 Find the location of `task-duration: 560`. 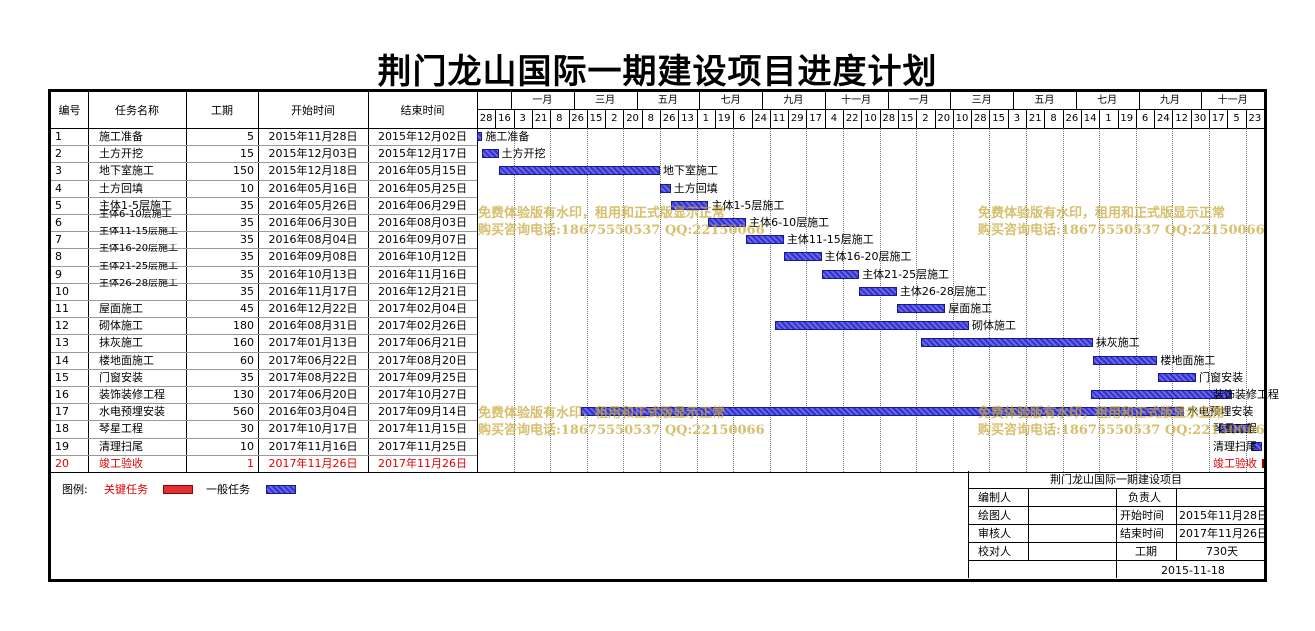

task-duration: 560 is located at coordinates (243, 412).